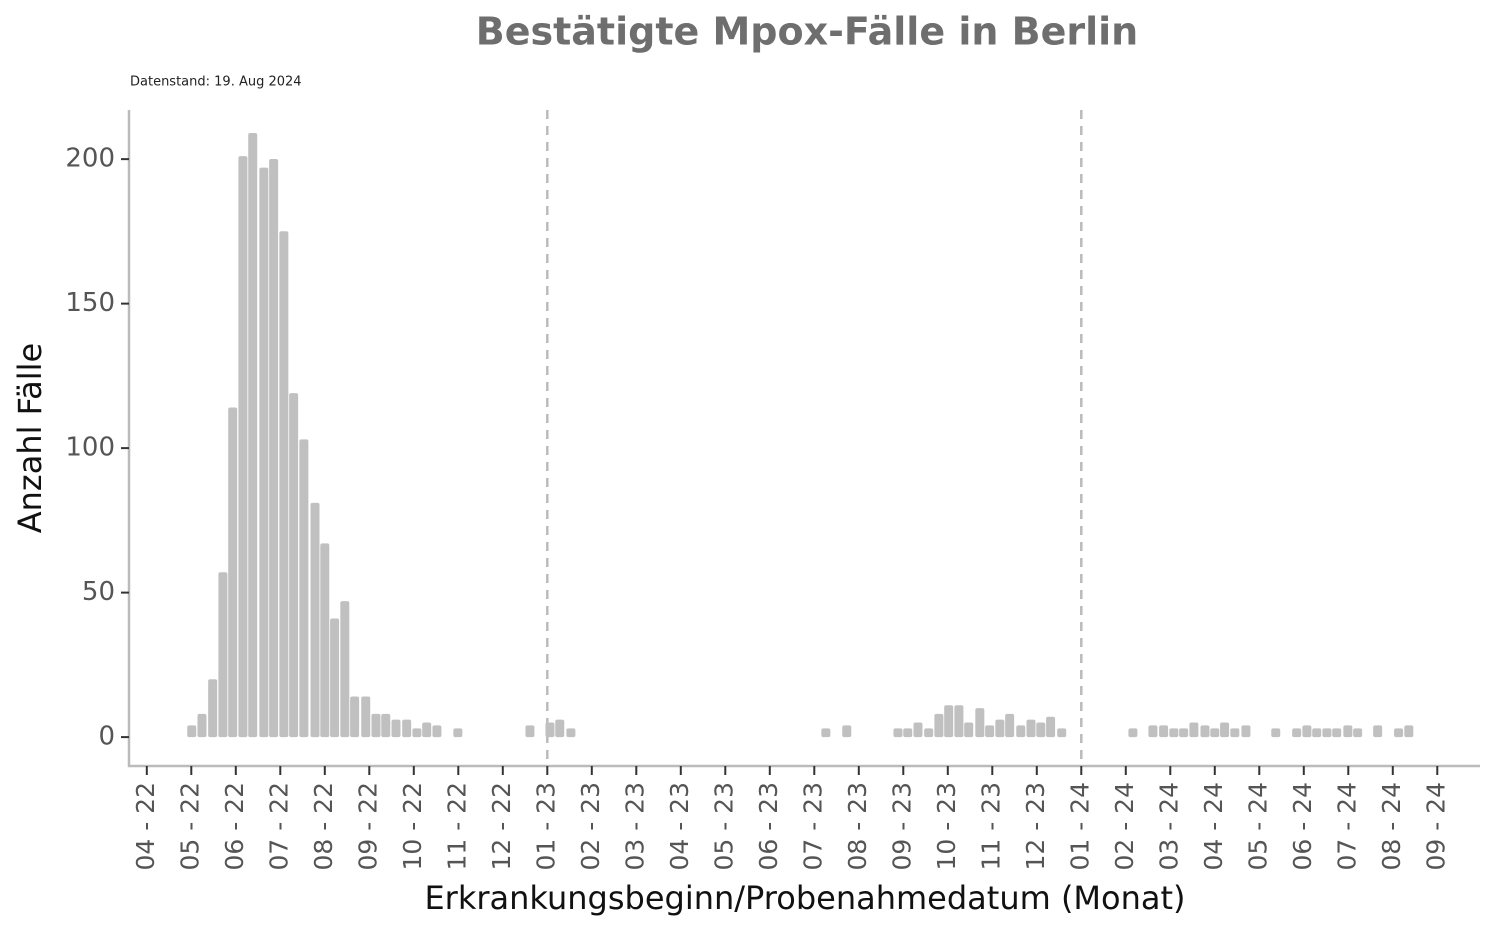 The height and width of the screenshot is (938, 1500). I want to click on y-tick-label: 200, so click(90, 159).